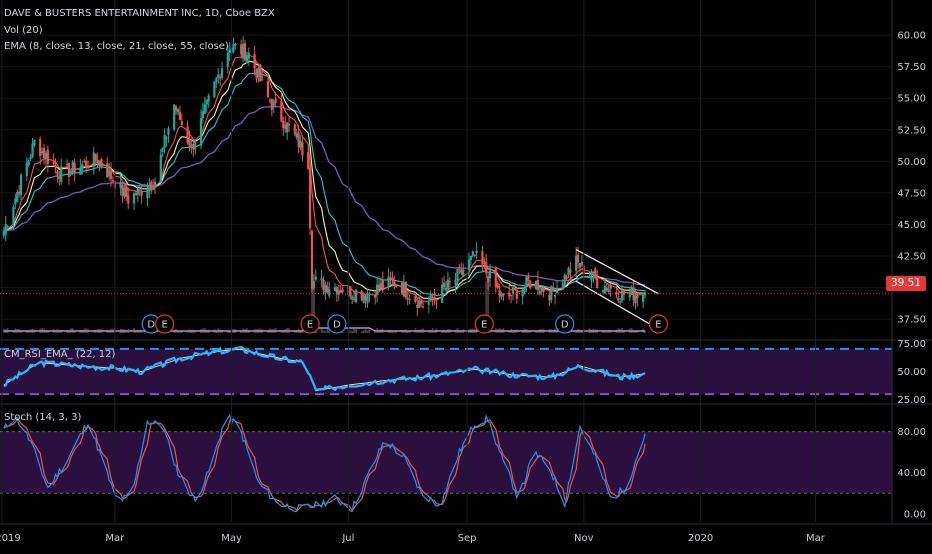  I want to click on time-tick-label: Sep, so click(467, 538).